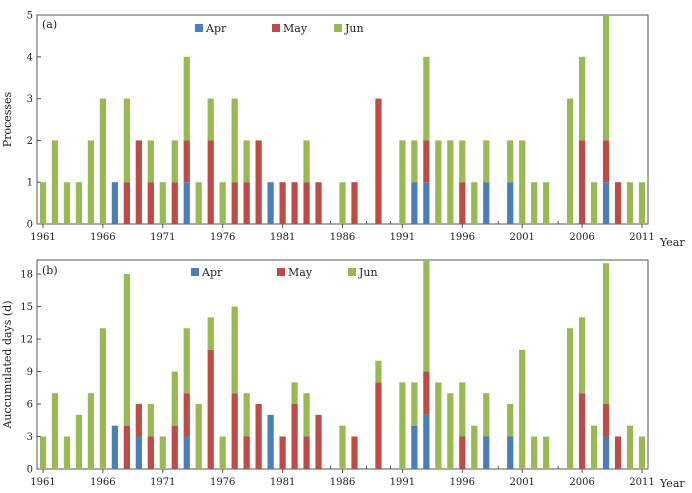 Image resolution: width=692 pixels, height=493 pixels. What do you see at coordinates (642, 203) in the screenshot?
I see `bar-jun-2011` at bounding box center [642, 203].